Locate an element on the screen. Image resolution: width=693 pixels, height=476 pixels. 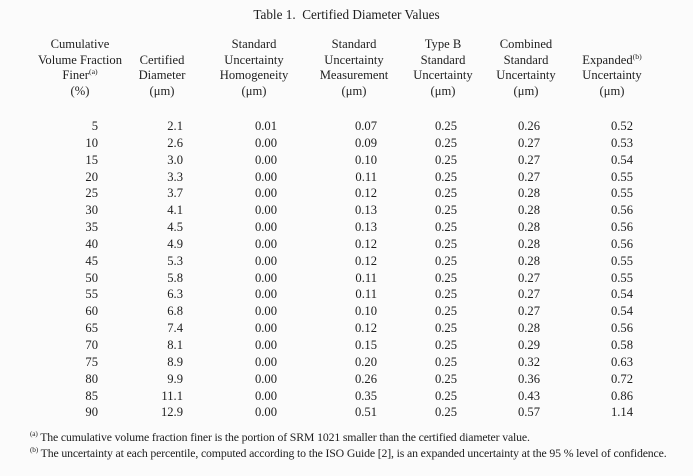
cell-cumulative-volume-fraction-finer: 45 is located at coordinates (91, 260).